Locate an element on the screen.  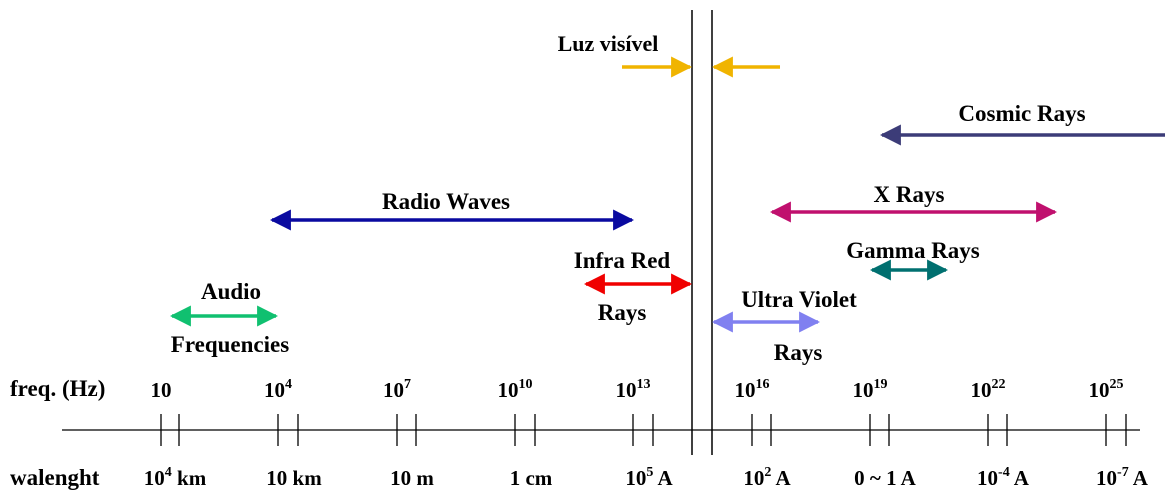
frequency-tick-label-exponent: 22 is located at coordinates (999, 384).